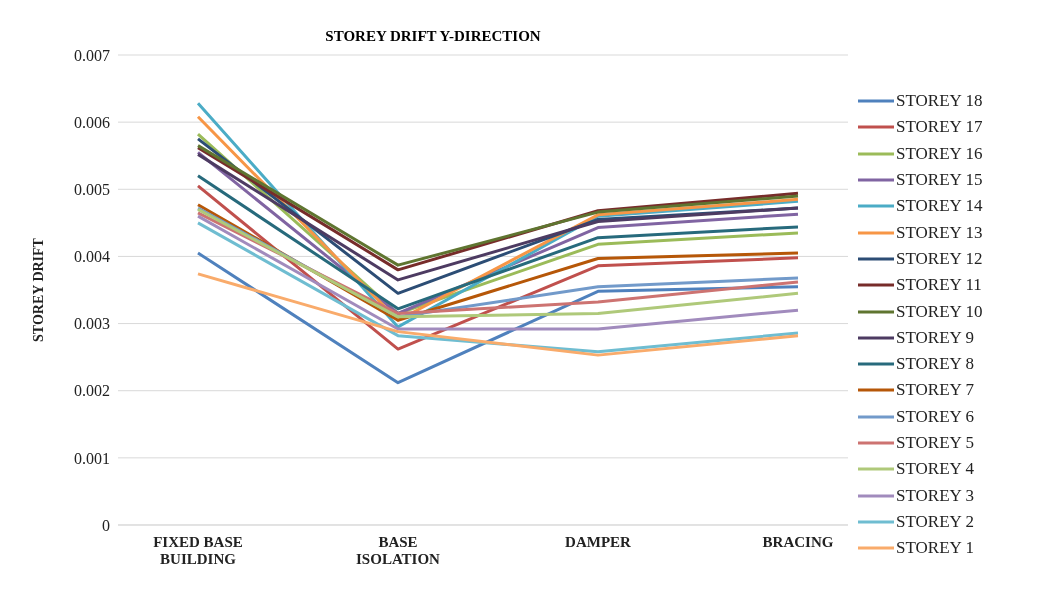 The width and height of the screenshot is (1039, 600). I want to click on legend-label: STOREY 18, so click(939, 101).